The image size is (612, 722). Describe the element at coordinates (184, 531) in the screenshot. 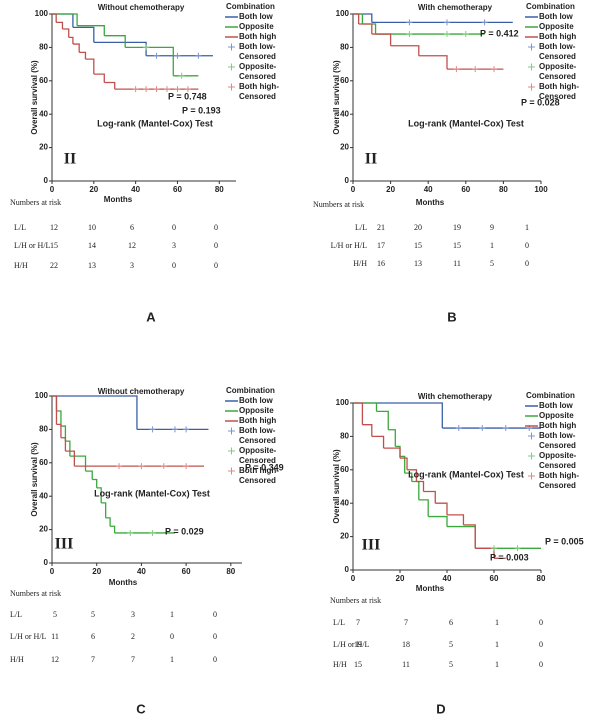

I see `annotation: P = 0.029` at that location.